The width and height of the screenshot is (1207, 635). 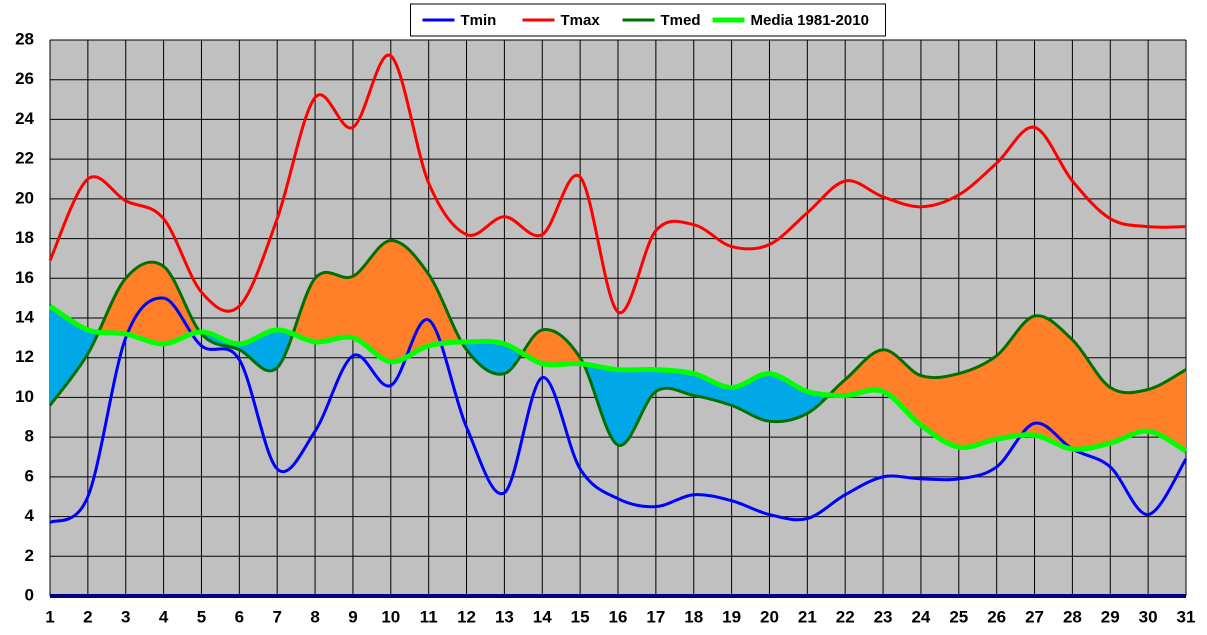 What do you see at coordinates (429, 616) in the screenshot?
I see `x-tick-label: 11` at bounding box center [429, 616].